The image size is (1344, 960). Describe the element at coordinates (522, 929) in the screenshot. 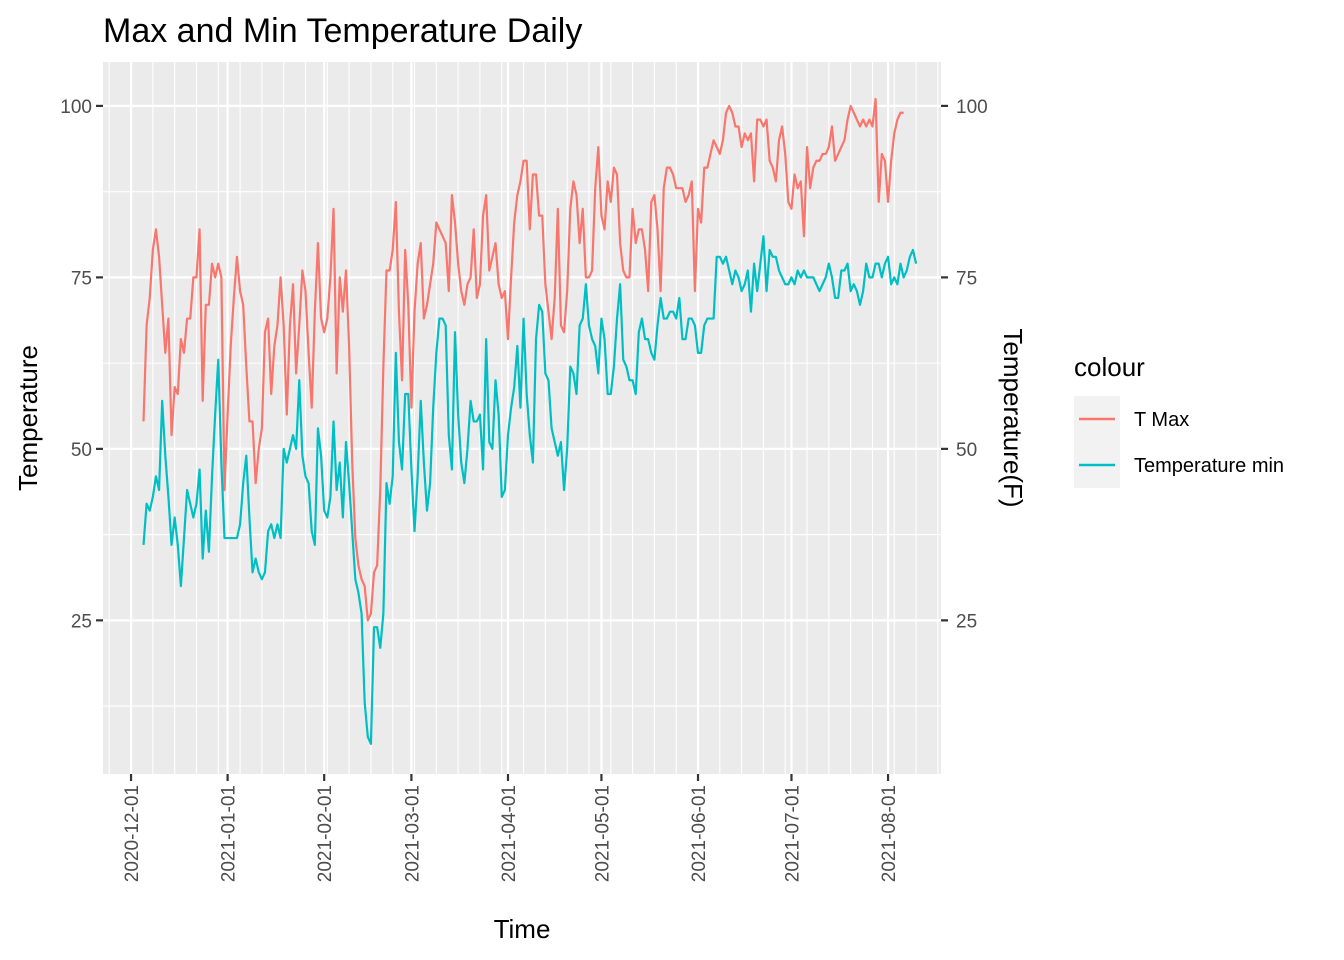

I see `x-axis-title: Time` at that location.